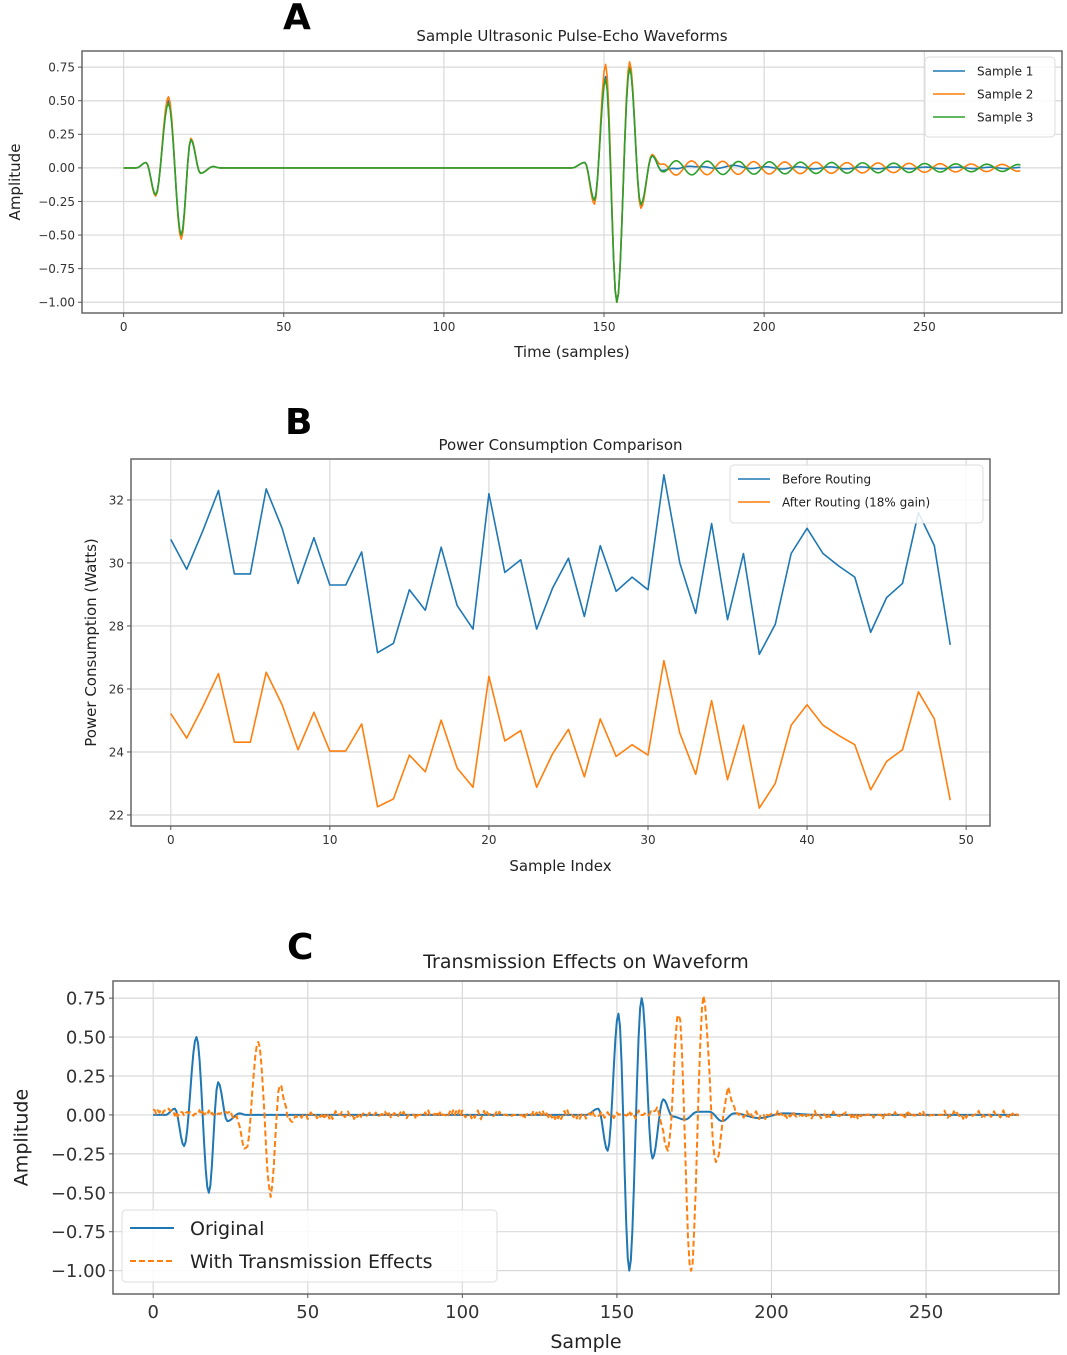  What do you see at coordinates (560, 445) in the screenshot?
I see `chart-title: Power Consumption Comparison` at bounding box center [560, 445].